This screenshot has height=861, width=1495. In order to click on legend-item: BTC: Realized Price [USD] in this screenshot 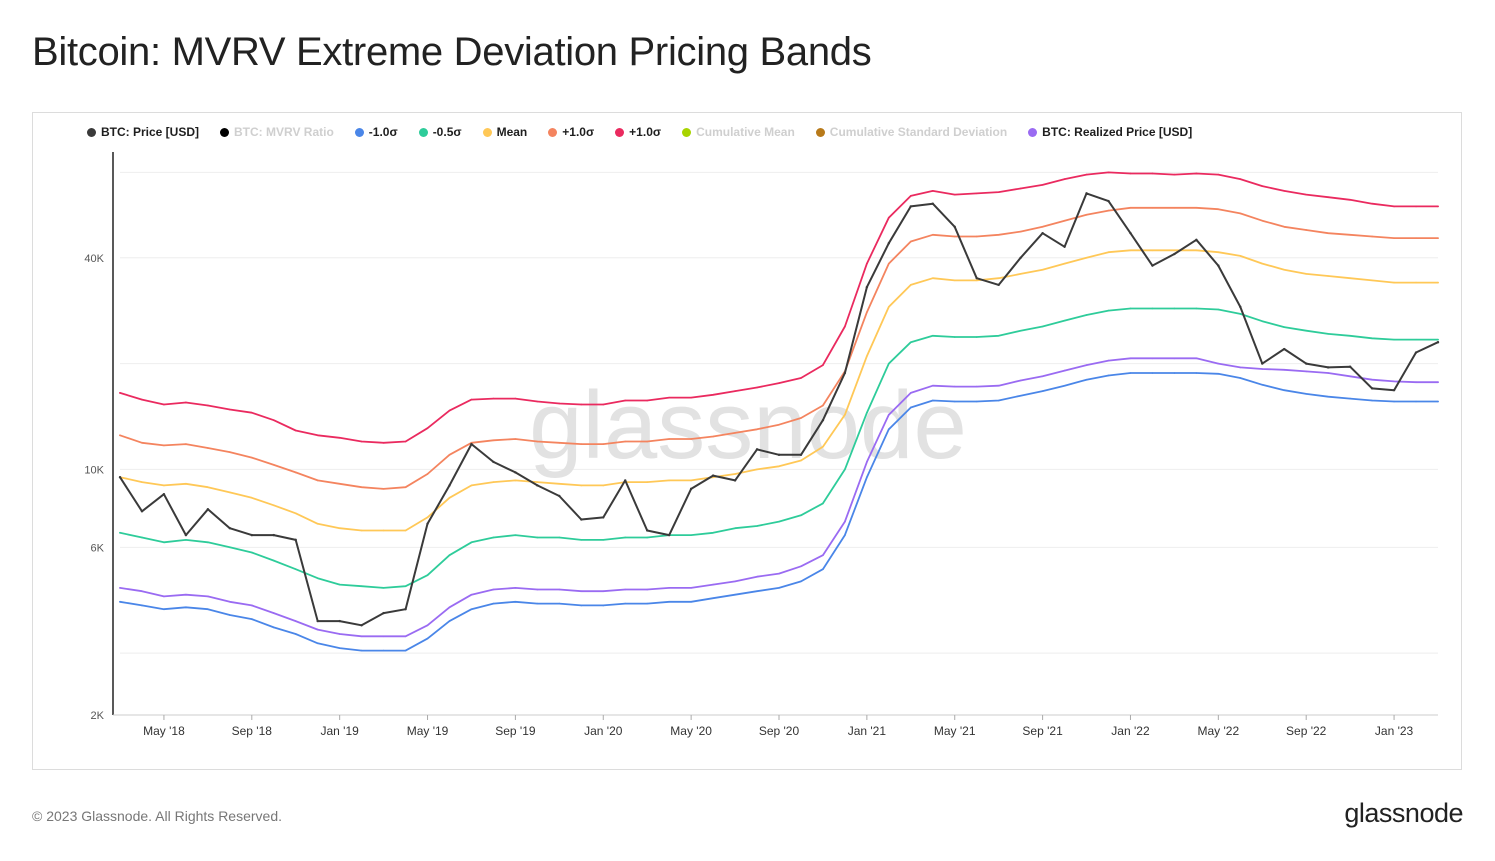, I will do `click(1110, 132)`.